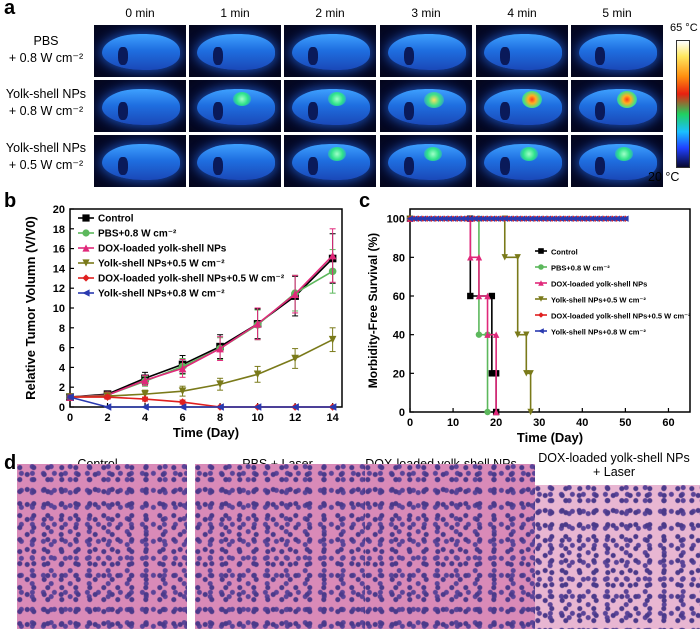 Image resolution: width=700 pixels, height=629 pixels. What do you see at coordinates (30, 308) in the screenshot?
I see `y-axis-label: Relative Tumor Volumn (V/V0)` at bounding box center [30, 308].